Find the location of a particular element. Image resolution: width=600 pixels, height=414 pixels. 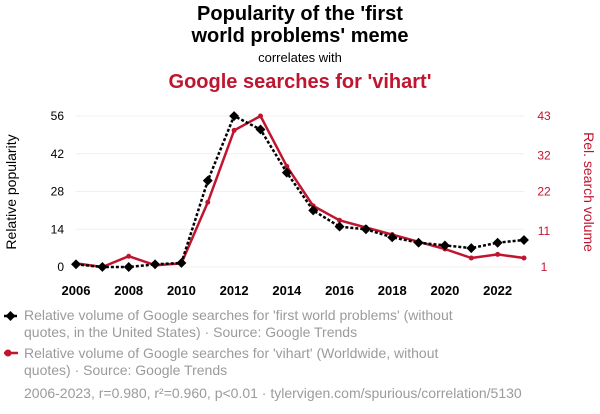

legend-swatch-marker-black is located at coordinates (10, 316).